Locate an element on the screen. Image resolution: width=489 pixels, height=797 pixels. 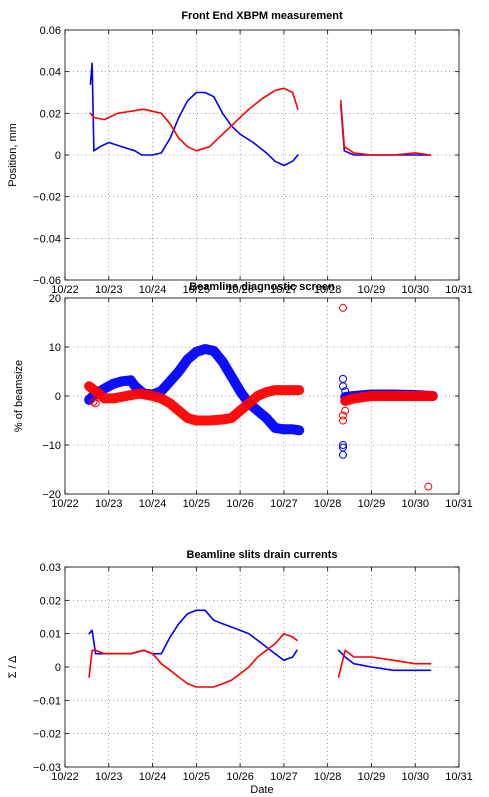
slits-x-tick-label: 10/29 is located at coordinates (372, 777).